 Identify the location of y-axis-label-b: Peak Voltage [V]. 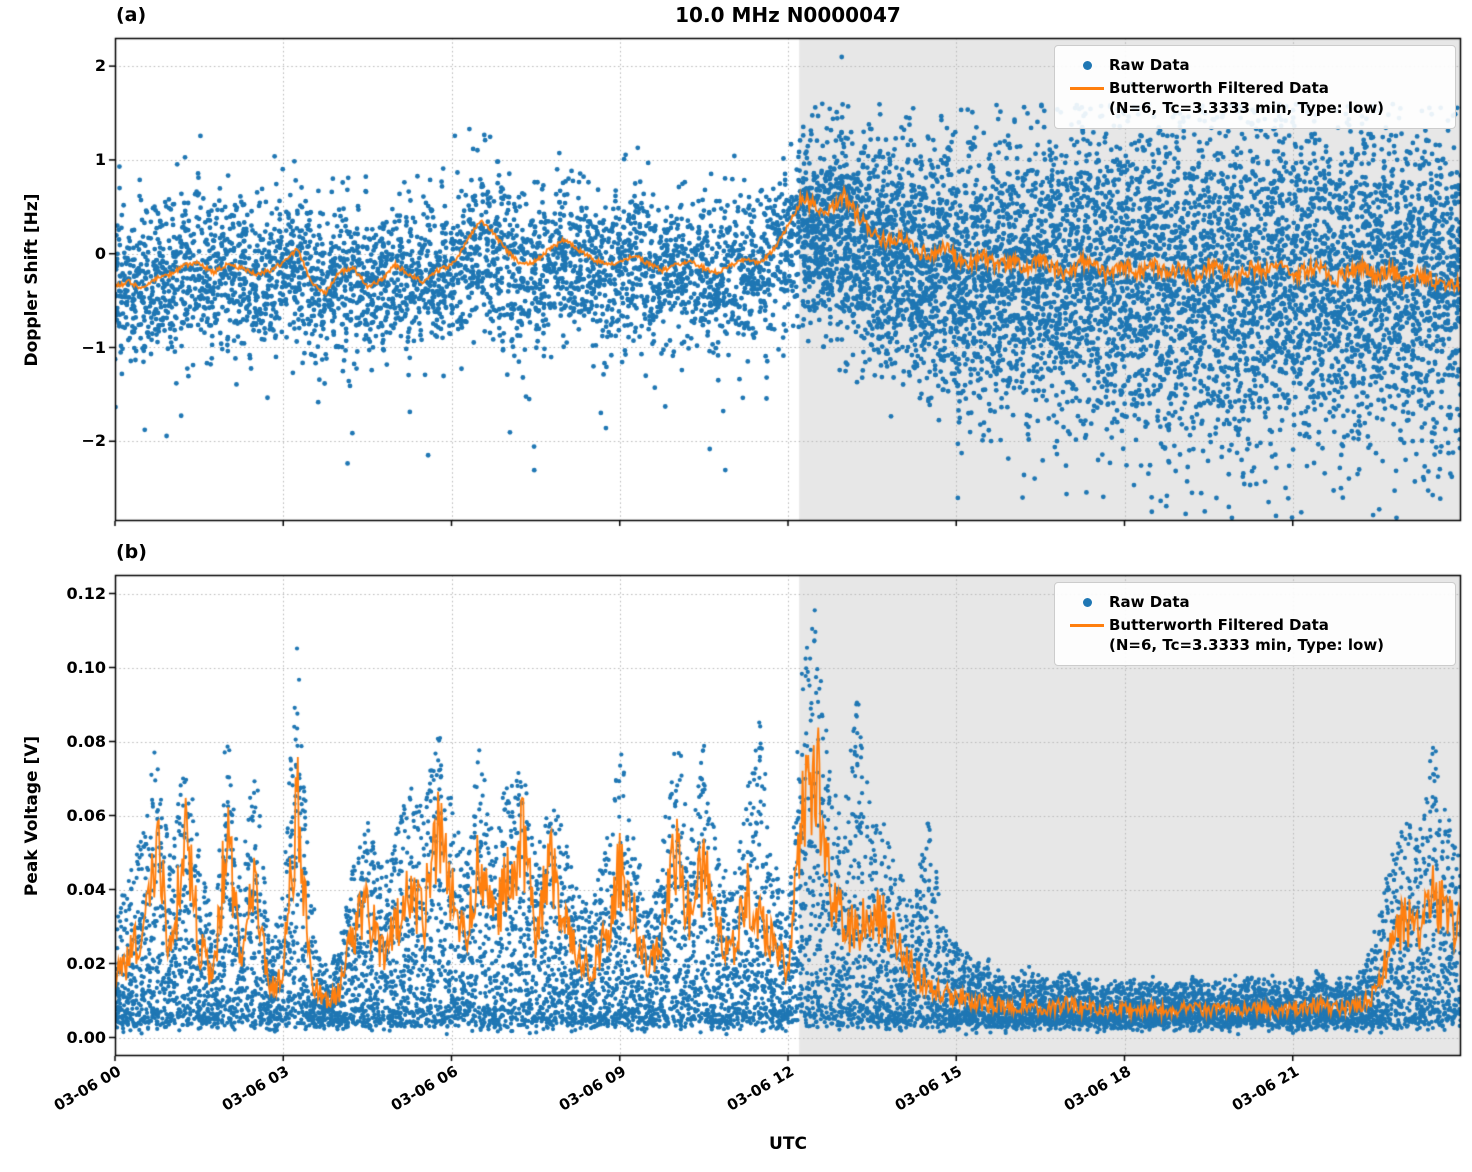
(32, 816).